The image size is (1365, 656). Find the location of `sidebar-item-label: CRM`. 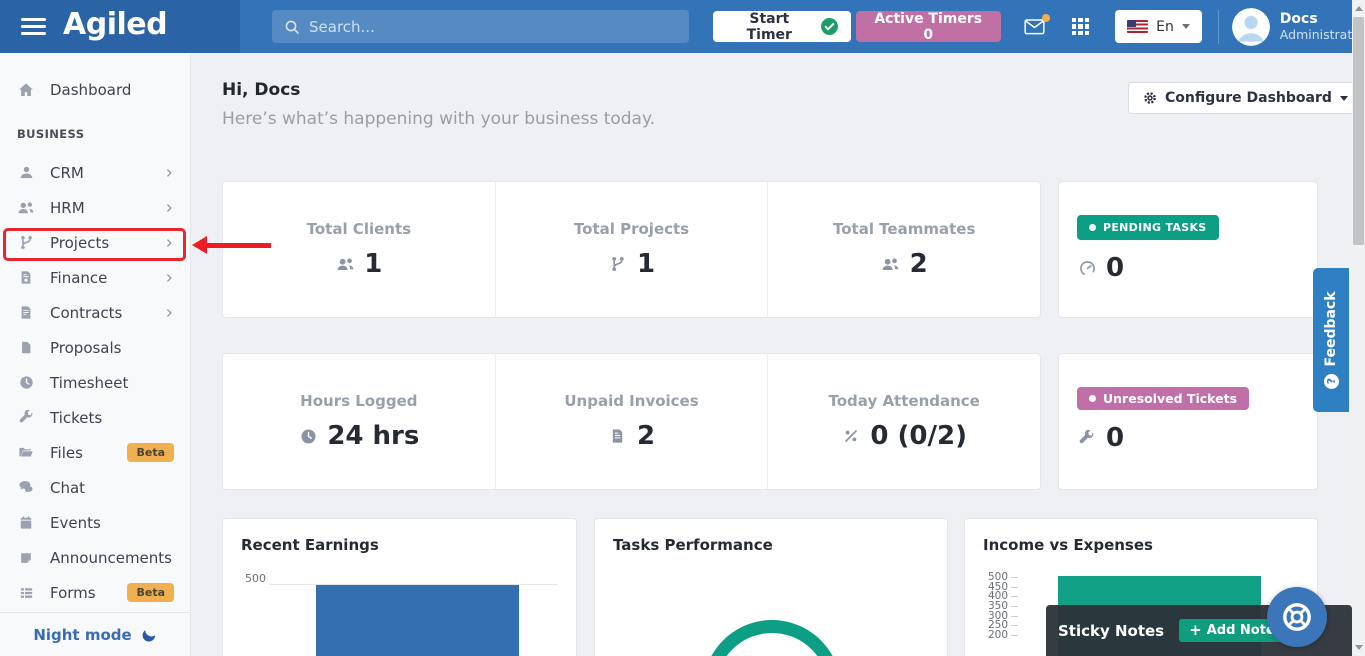

sidebar-item-label: CRM is located at coordinates (67, 172).